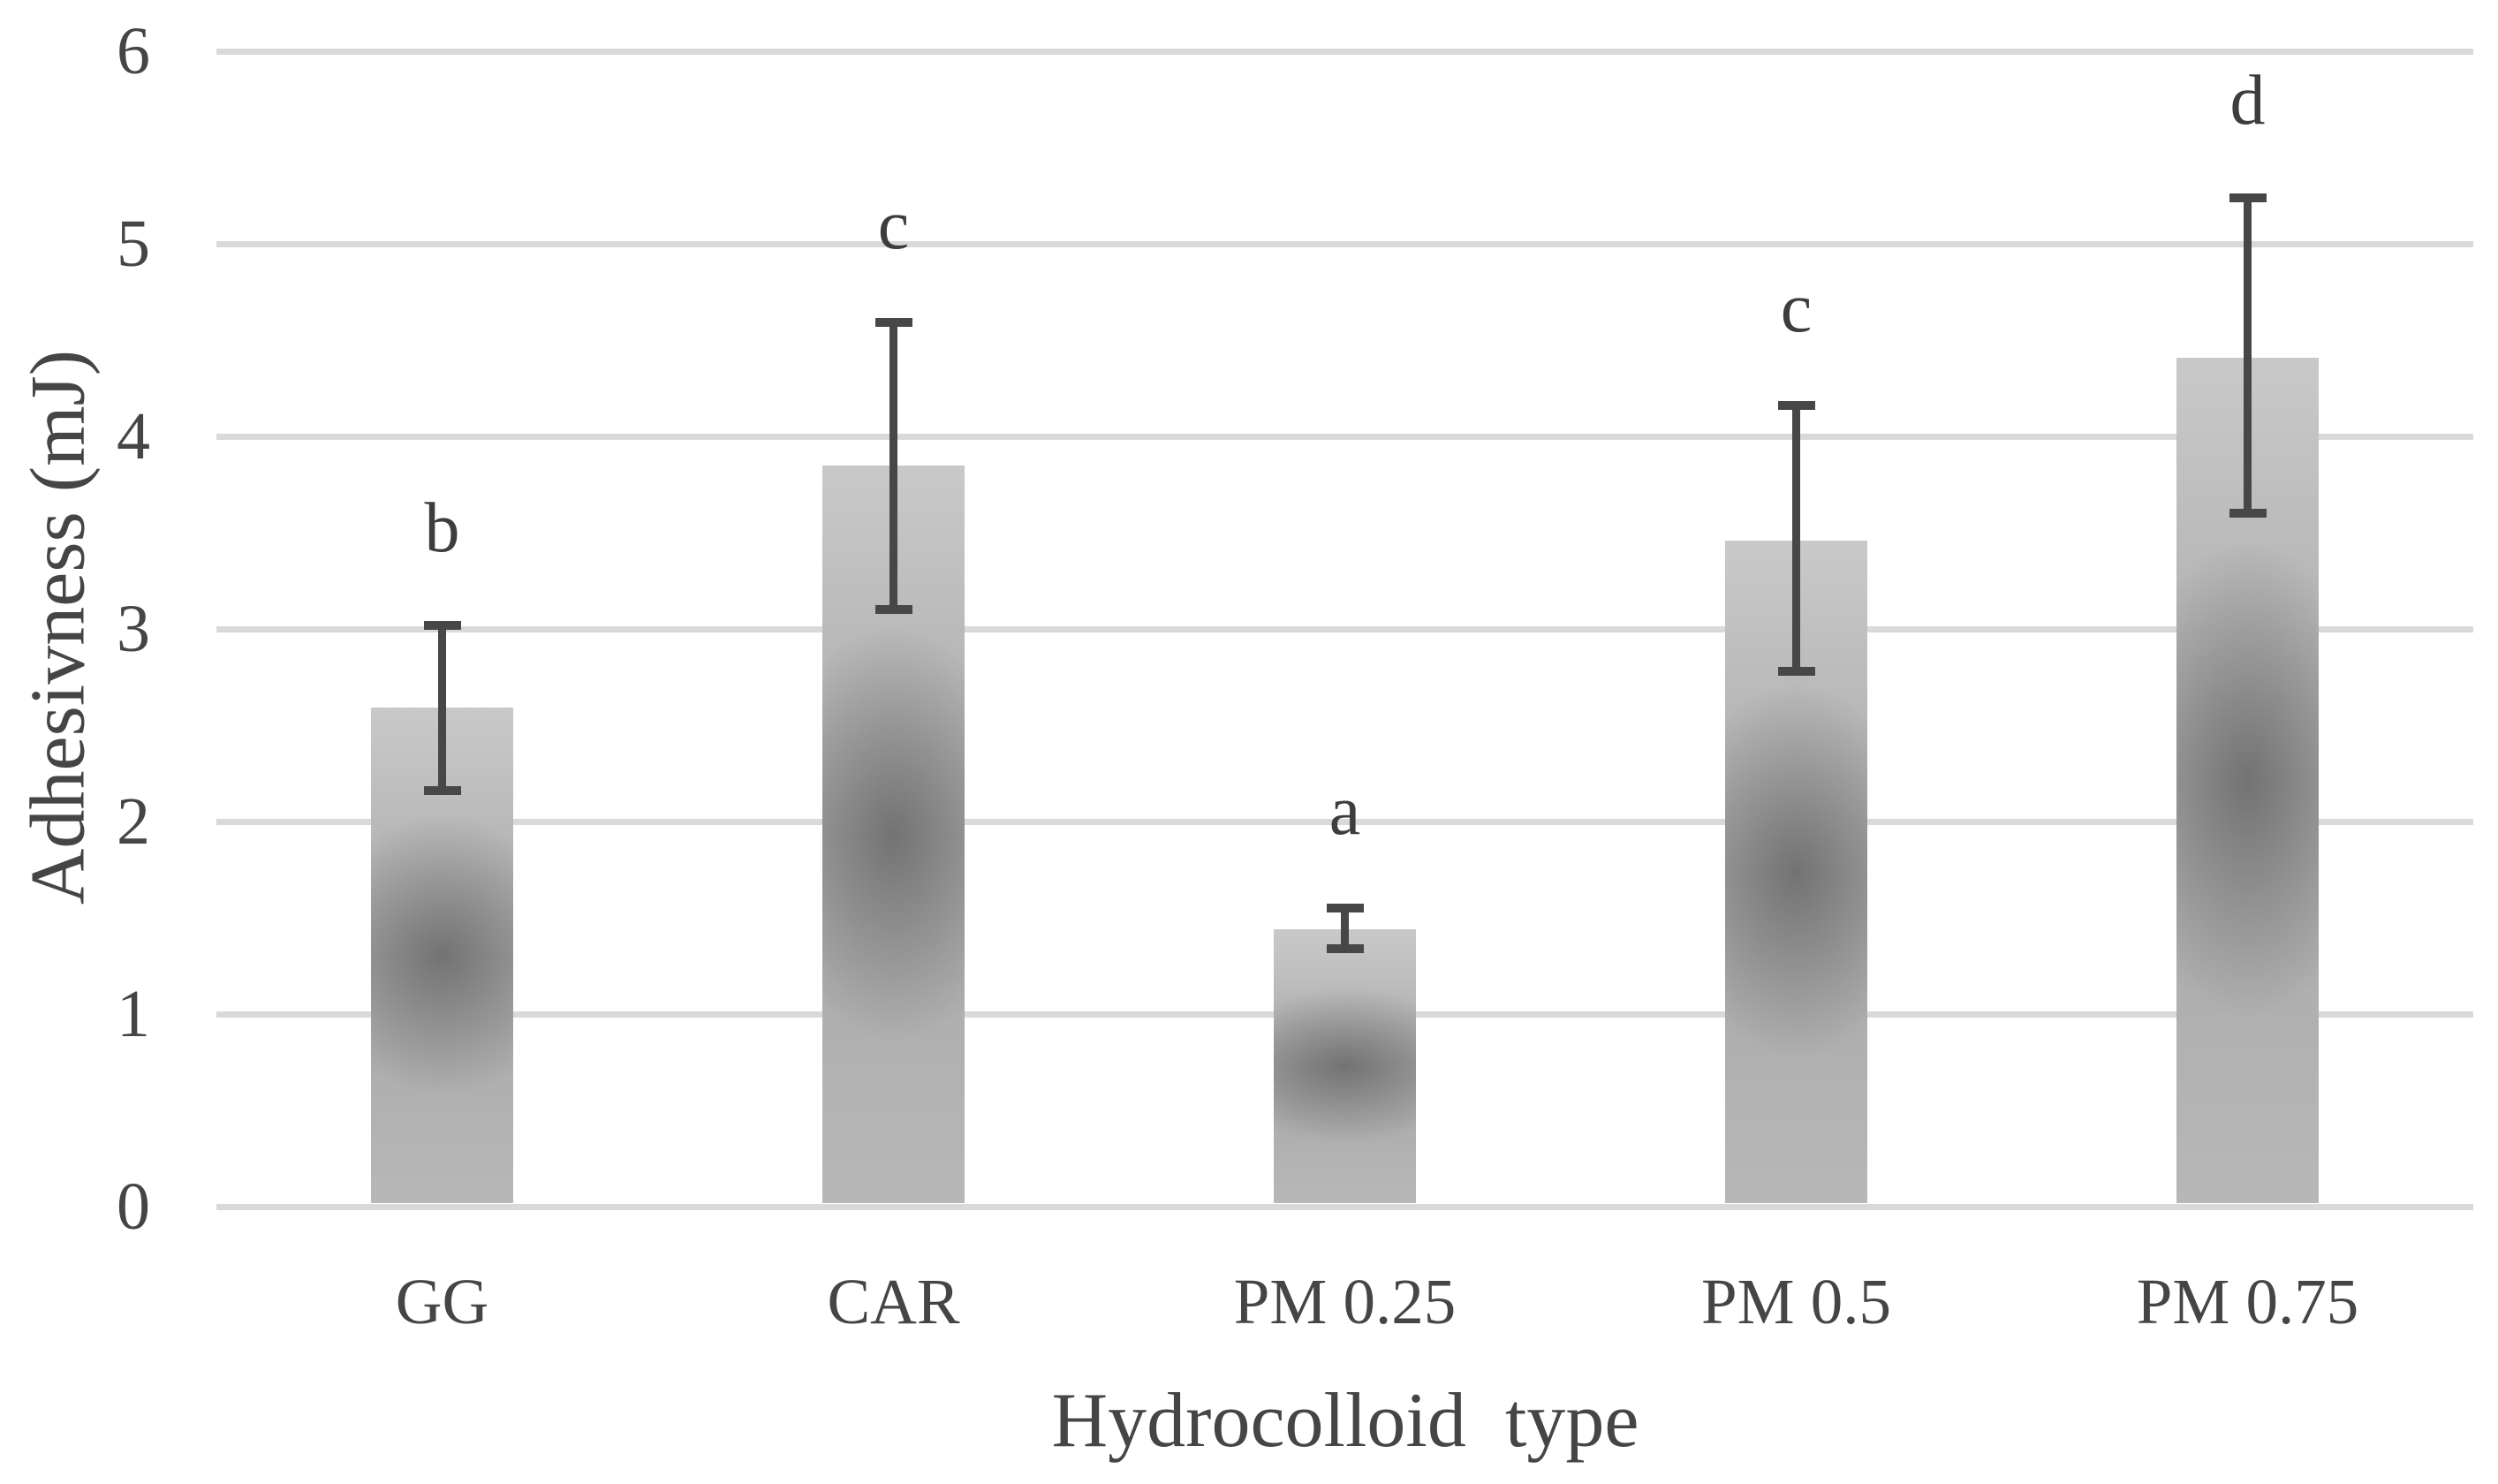 The width and height of the screenshot is (2498, 1484). What do you see at coordinates (1345, 1301) in the screenshot?
I see `x-category-label: PM 0.25` at bounding box center [1345, 1301].